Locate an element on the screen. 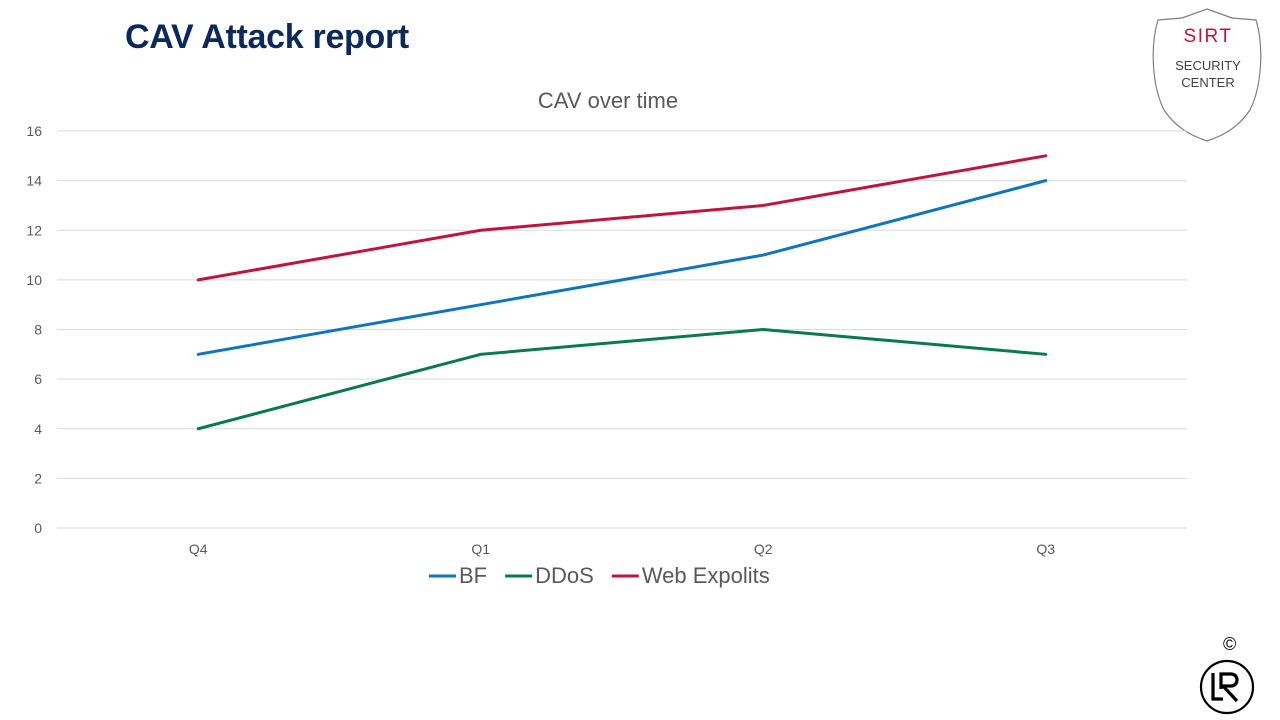  y-tick-label: 12 is located at coordinates (34, 230).